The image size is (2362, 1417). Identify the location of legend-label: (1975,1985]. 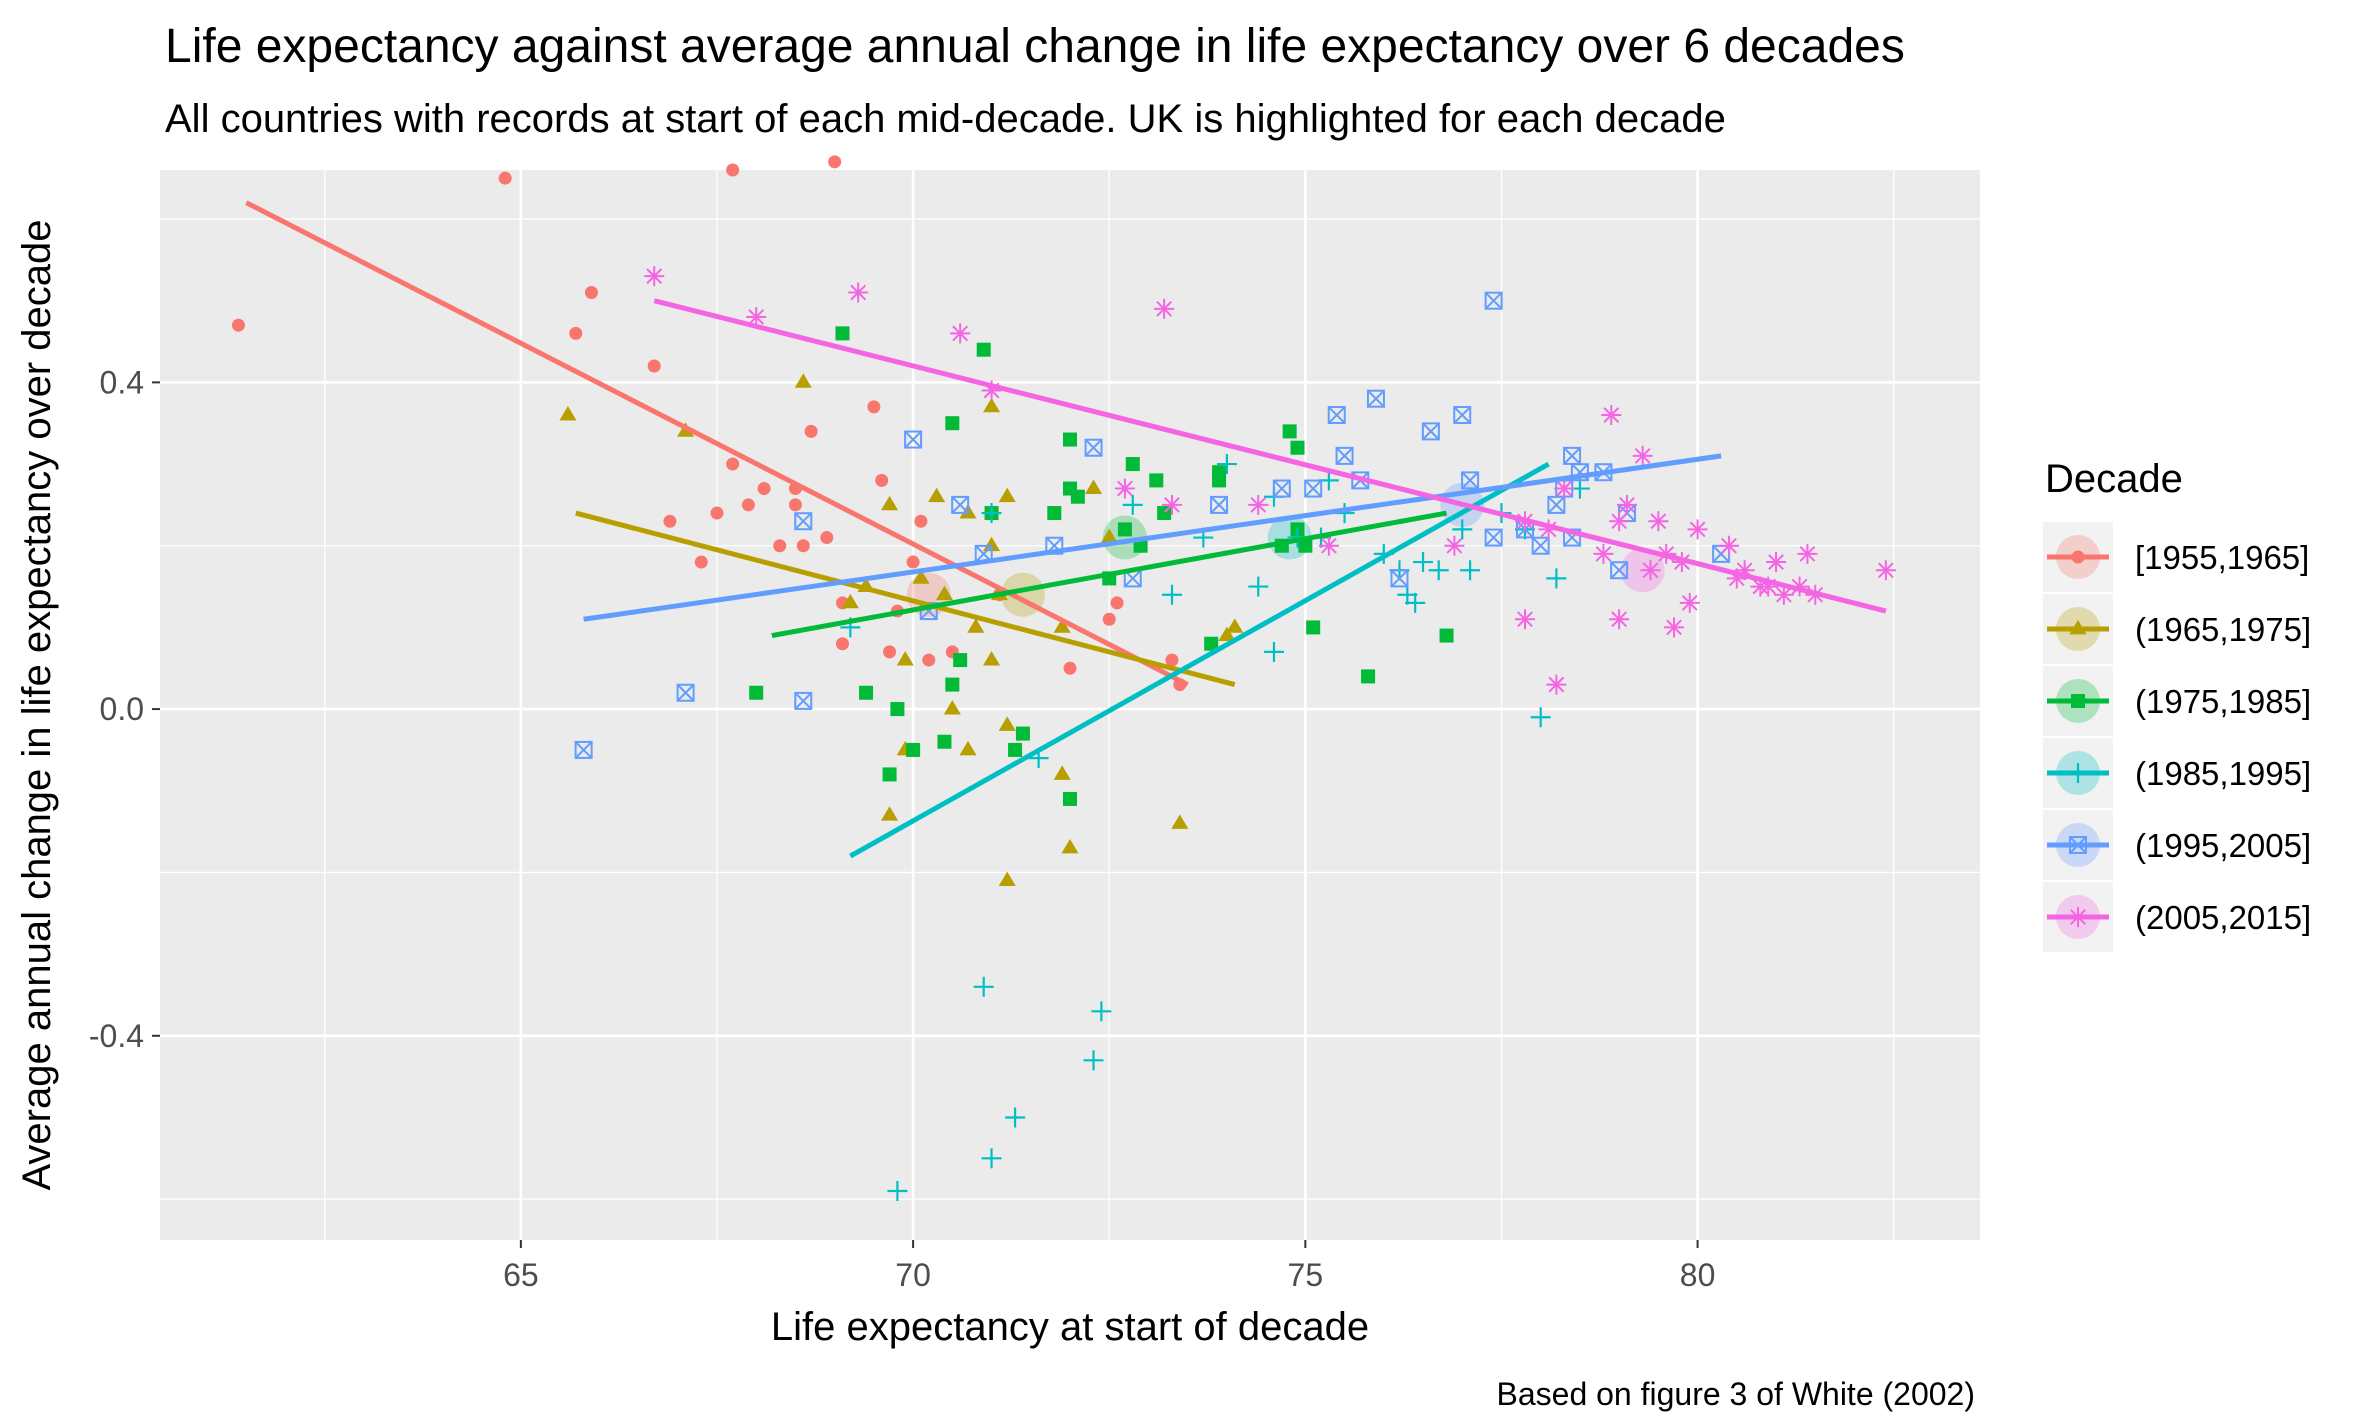
(2223, 701).